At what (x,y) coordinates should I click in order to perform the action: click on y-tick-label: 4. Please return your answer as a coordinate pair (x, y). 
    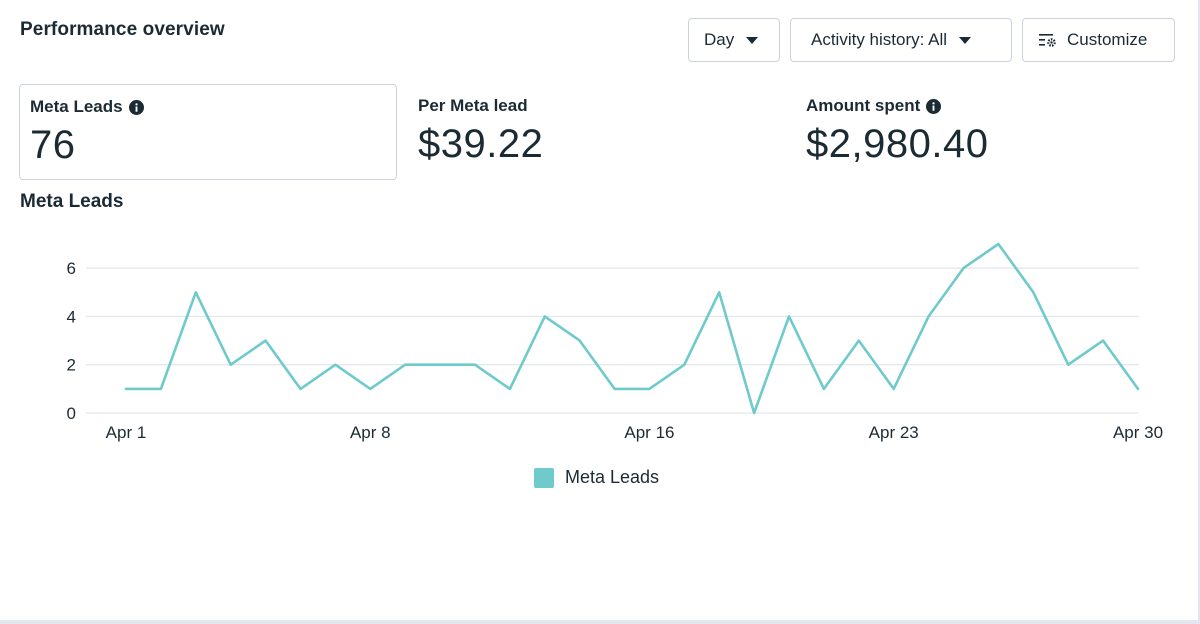
    Looking at the image, I should click on (71, 316).